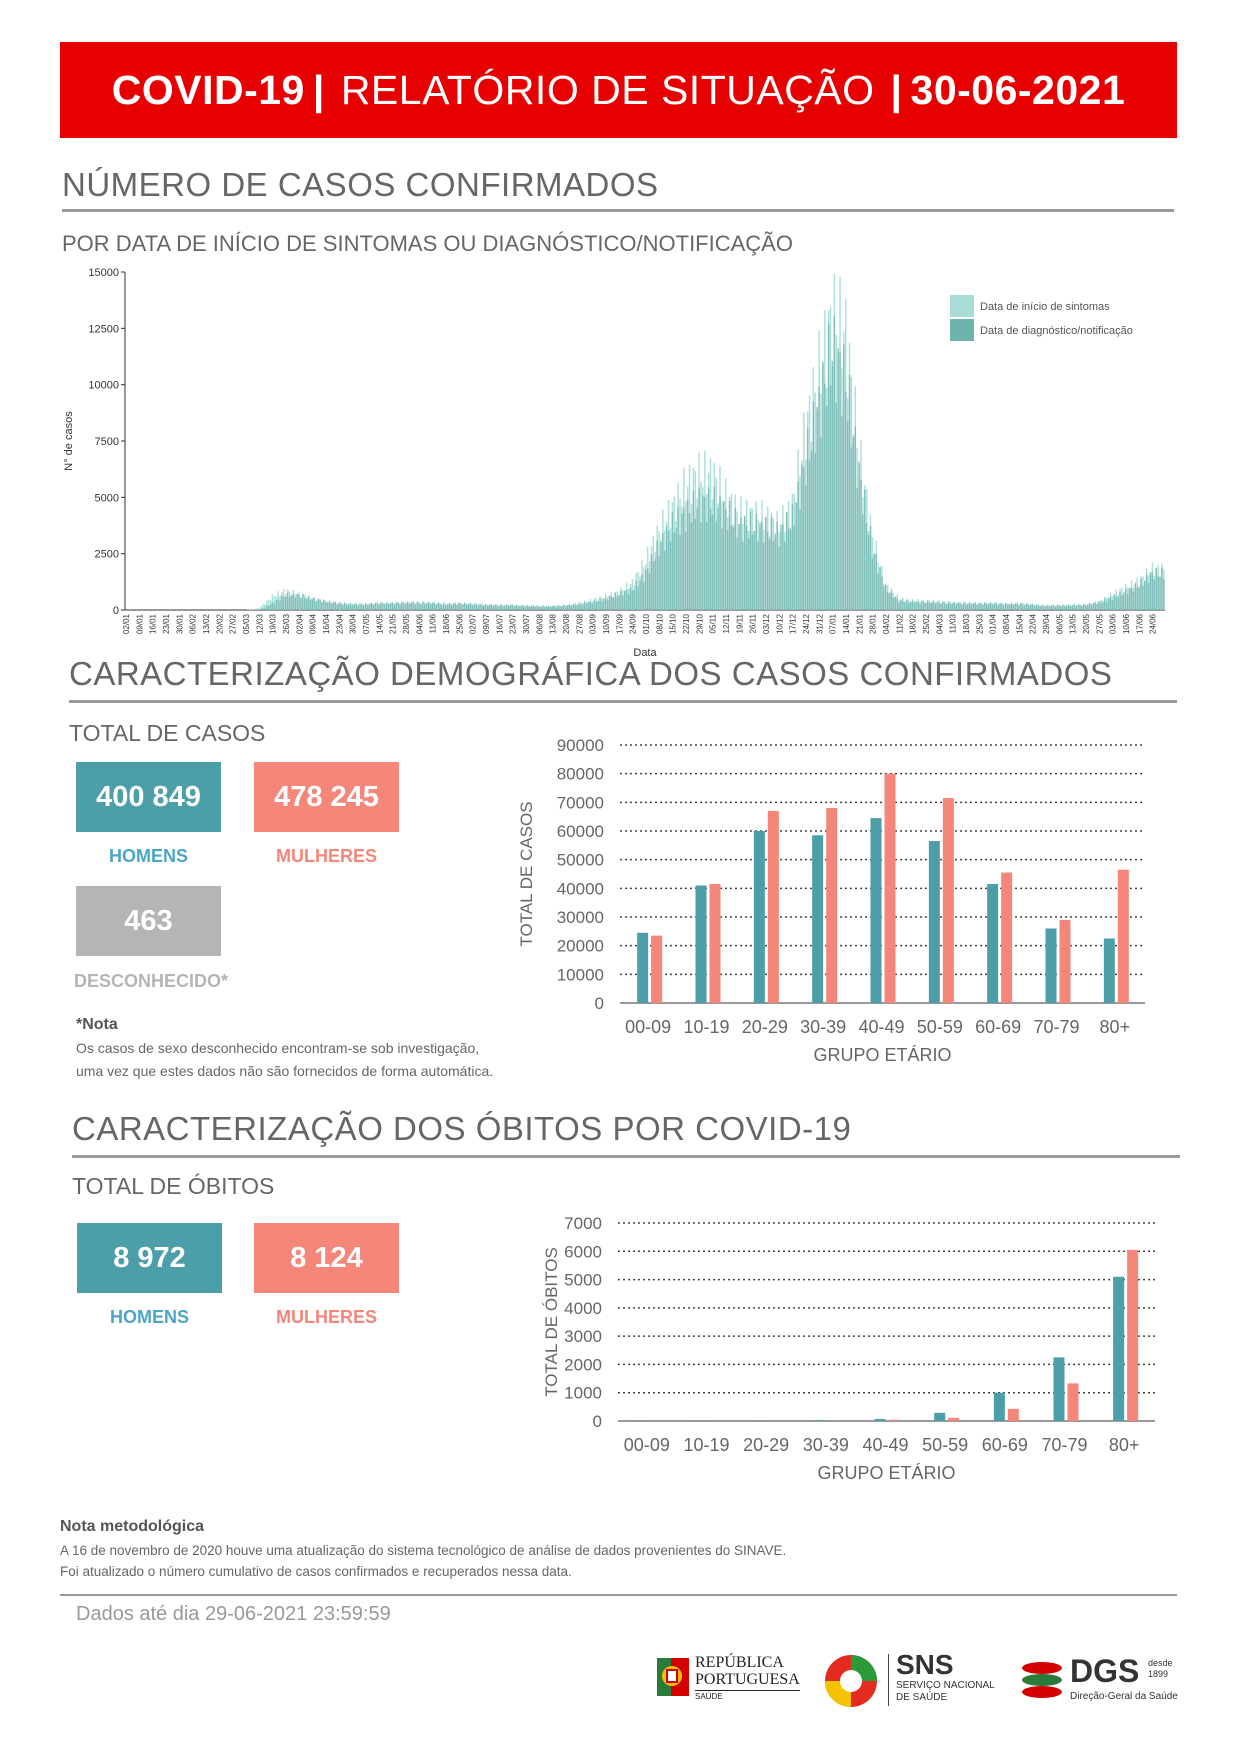 The image size is (1240, 1754). I want to click on y-tick-label: 50000, so click(580, 860).